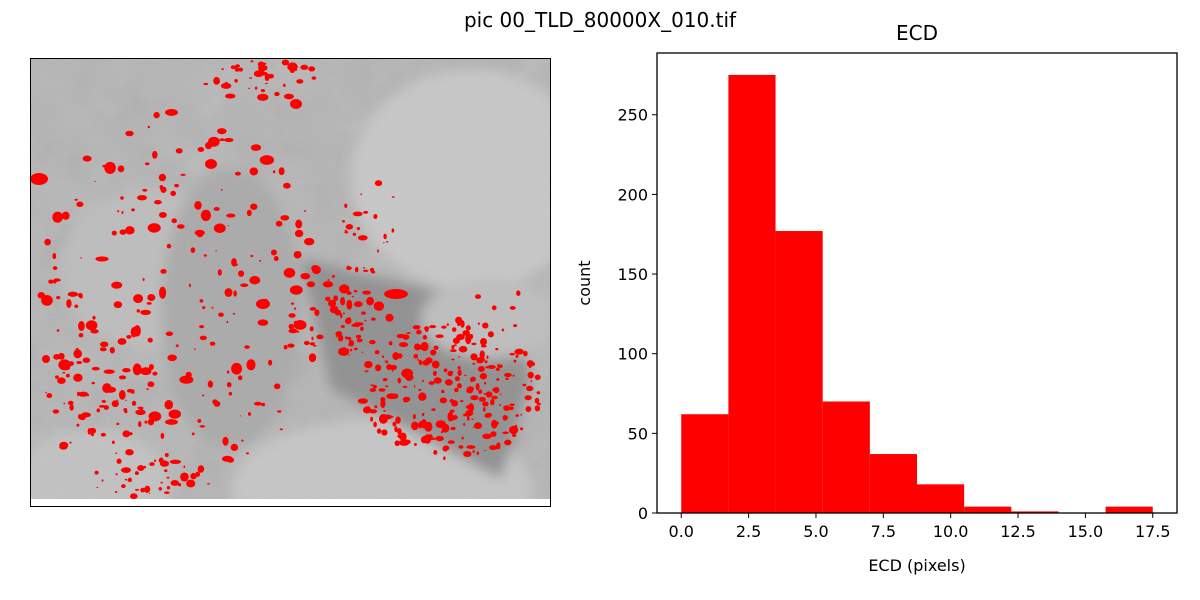  I want to click on histogram-bar, so click(988, 509).